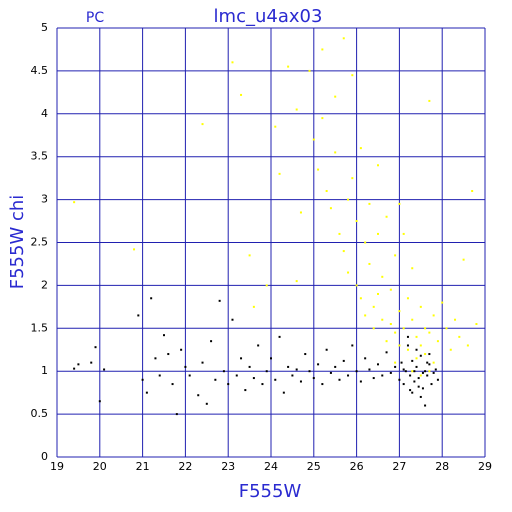 The height and width of the screenshot is (512, 512). I want to click on y-tick-label: 2.5, so click(40, 242).